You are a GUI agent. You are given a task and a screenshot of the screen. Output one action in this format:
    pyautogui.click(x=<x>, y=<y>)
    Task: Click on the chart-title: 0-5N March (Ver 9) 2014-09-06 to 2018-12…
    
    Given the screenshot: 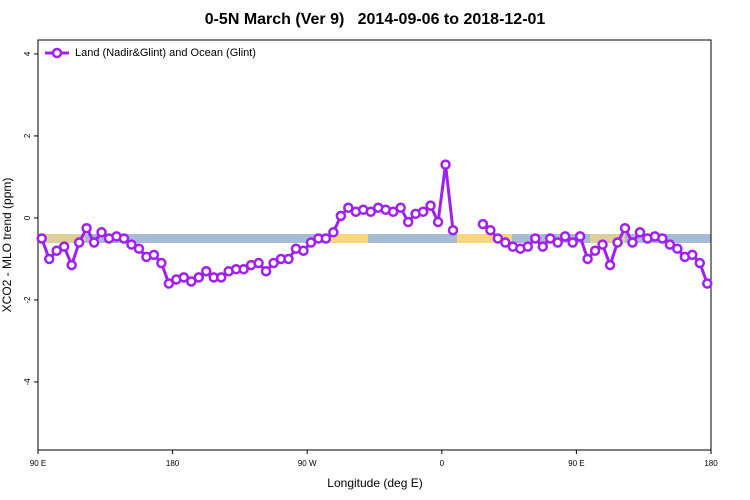 What is the action you would take?
    pyautogui.click(x=375, y=19)
    